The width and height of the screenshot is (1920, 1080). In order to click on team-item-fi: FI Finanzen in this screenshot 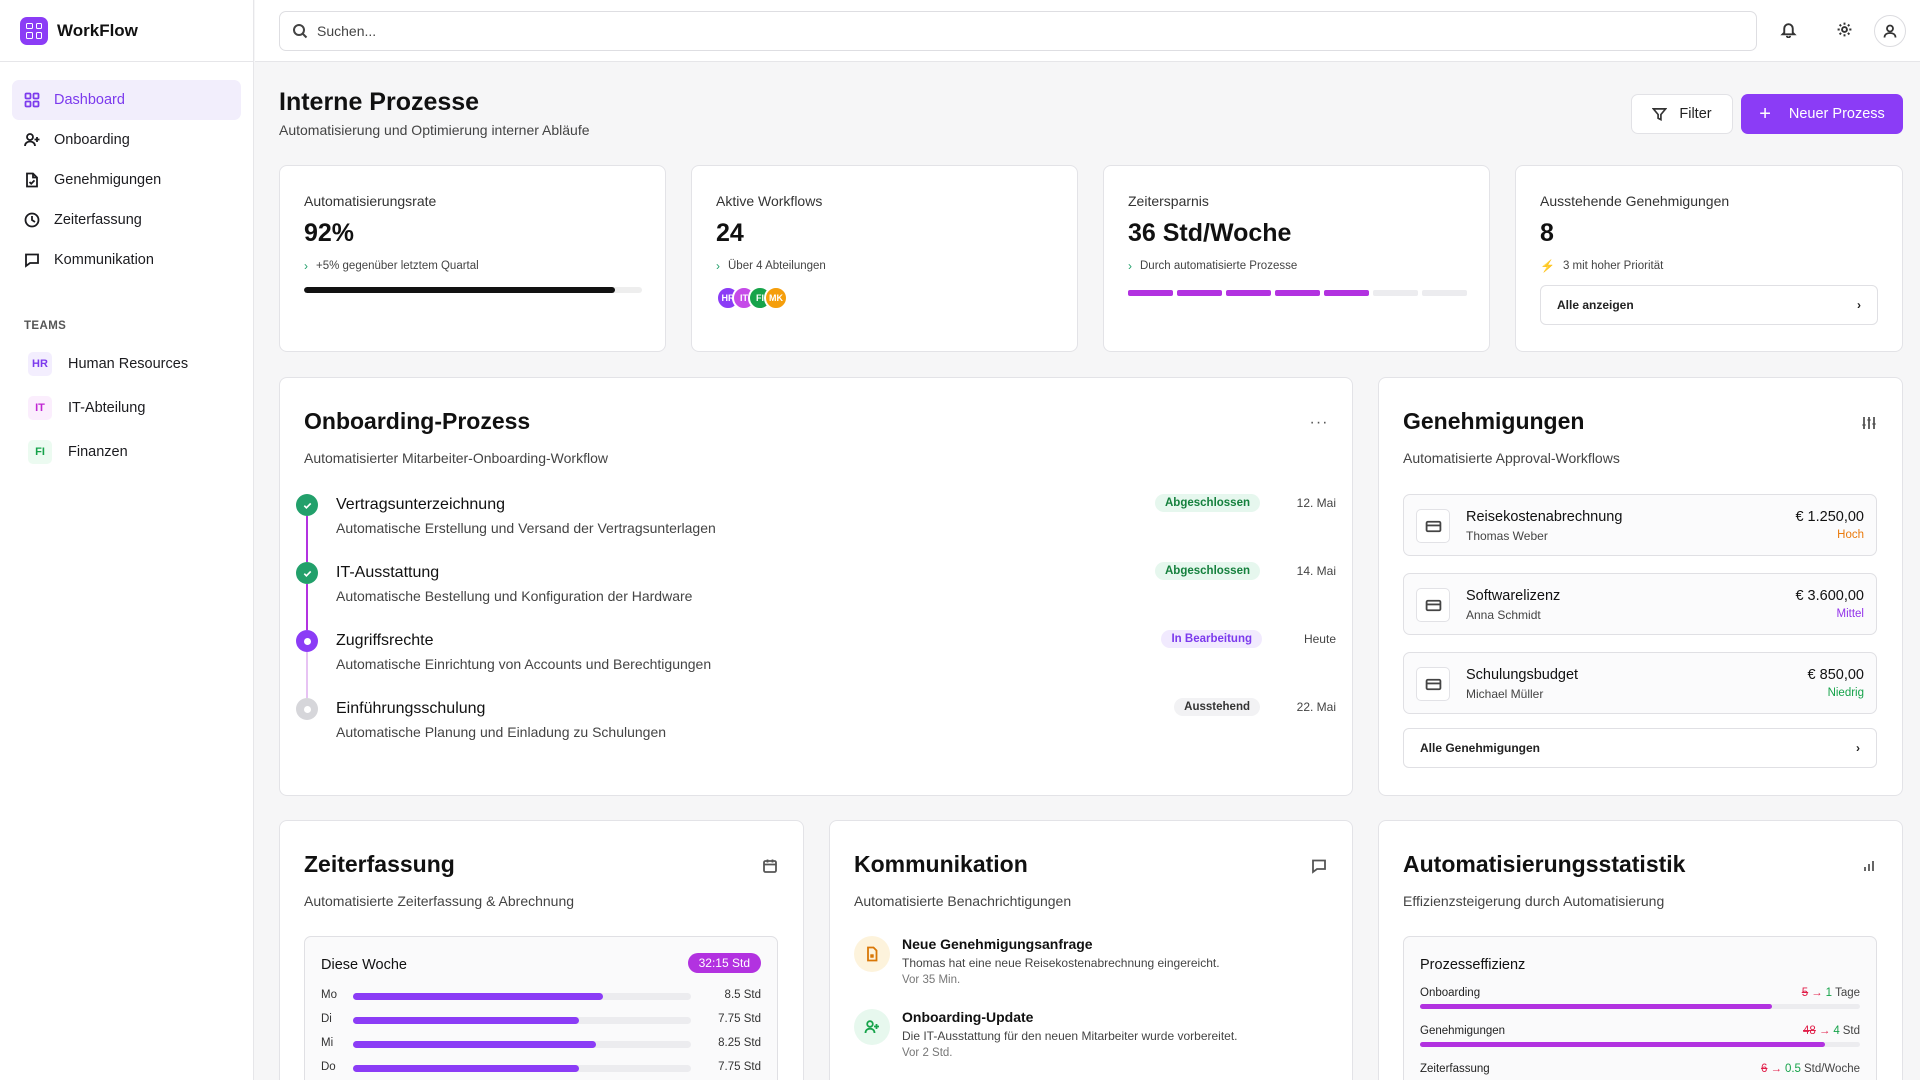, I will do `click(126, 452)`.